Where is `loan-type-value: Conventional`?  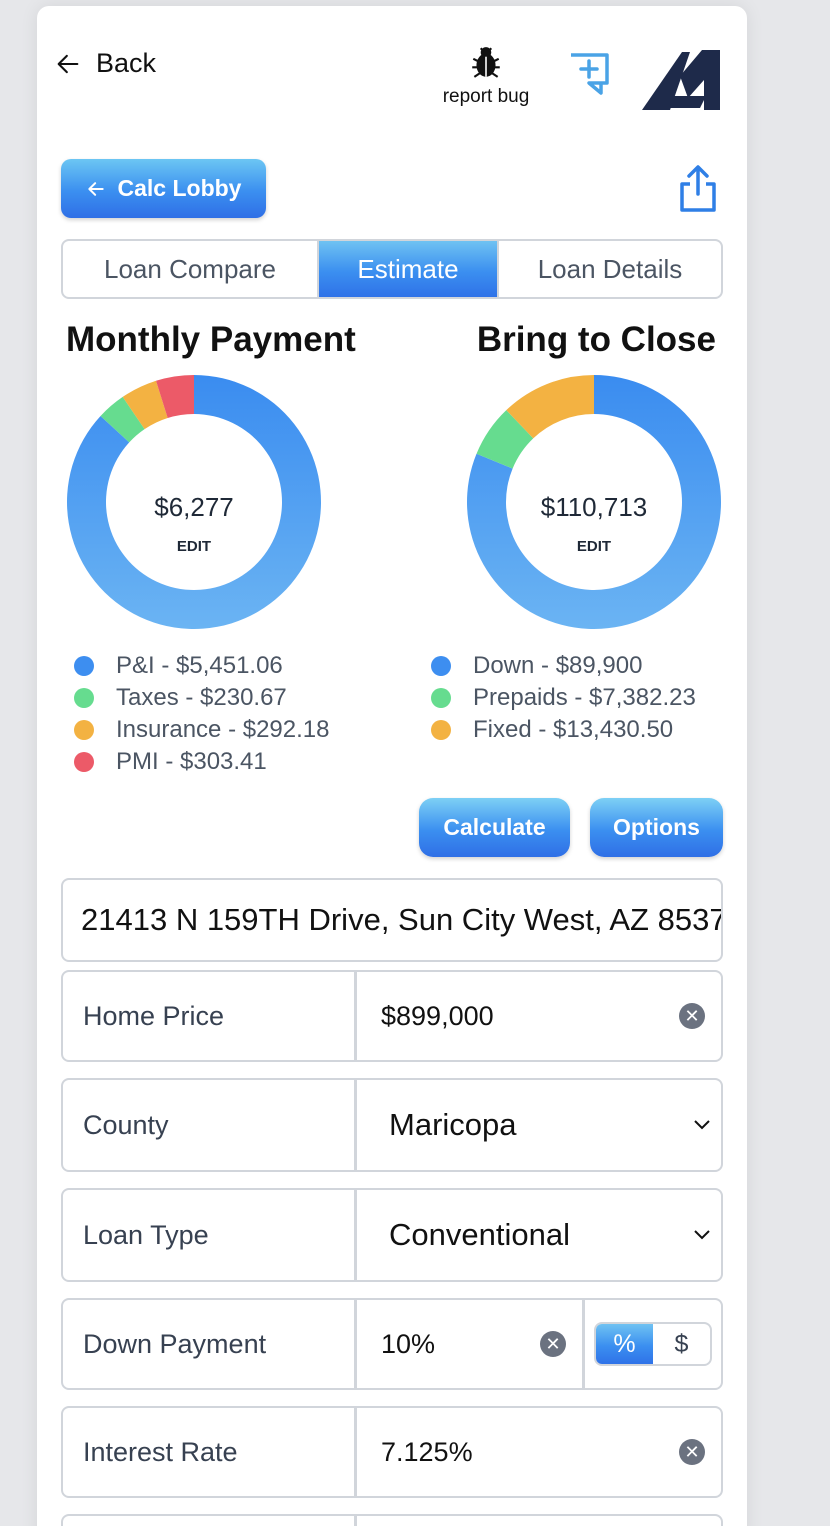
loan-type-value: Conventional is located at coordinates (479, 1234).